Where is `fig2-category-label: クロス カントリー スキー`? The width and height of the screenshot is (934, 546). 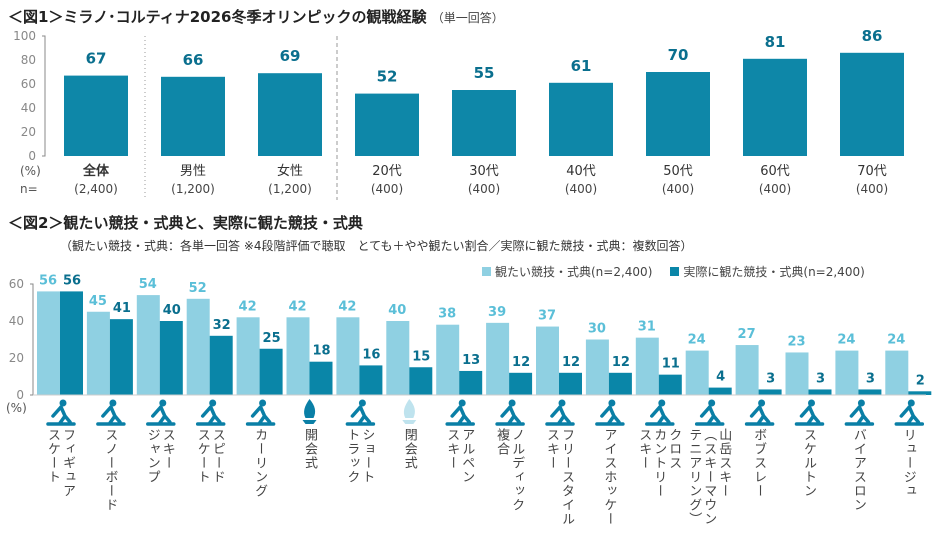
fig2-category-label: クロス カントリー スキー is located at coordinates (659, 463).